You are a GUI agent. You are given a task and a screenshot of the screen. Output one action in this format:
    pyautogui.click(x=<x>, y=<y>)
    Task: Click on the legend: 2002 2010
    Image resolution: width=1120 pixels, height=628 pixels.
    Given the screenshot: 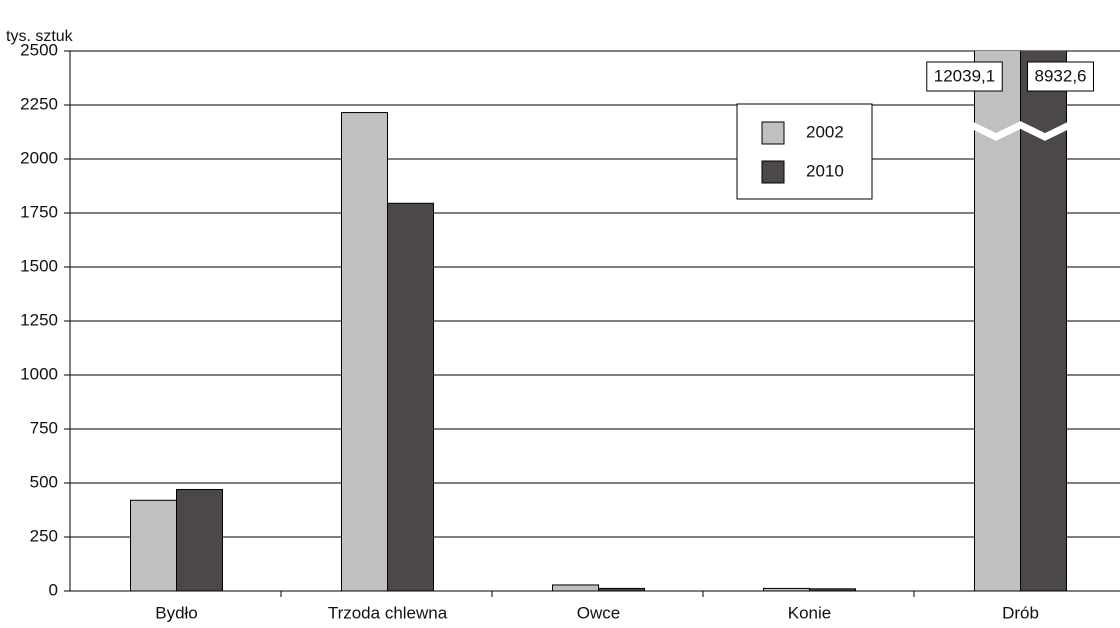 What is the action you would take?
    pyautogui.click(x=804, y=151)
    